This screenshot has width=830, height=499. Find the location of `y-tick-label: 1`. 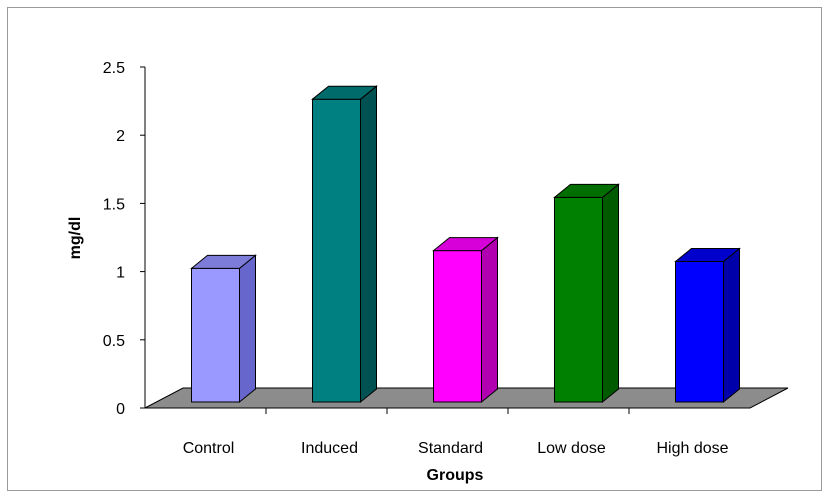

y-tick-label: 1 is located at coordinates (120, 273).